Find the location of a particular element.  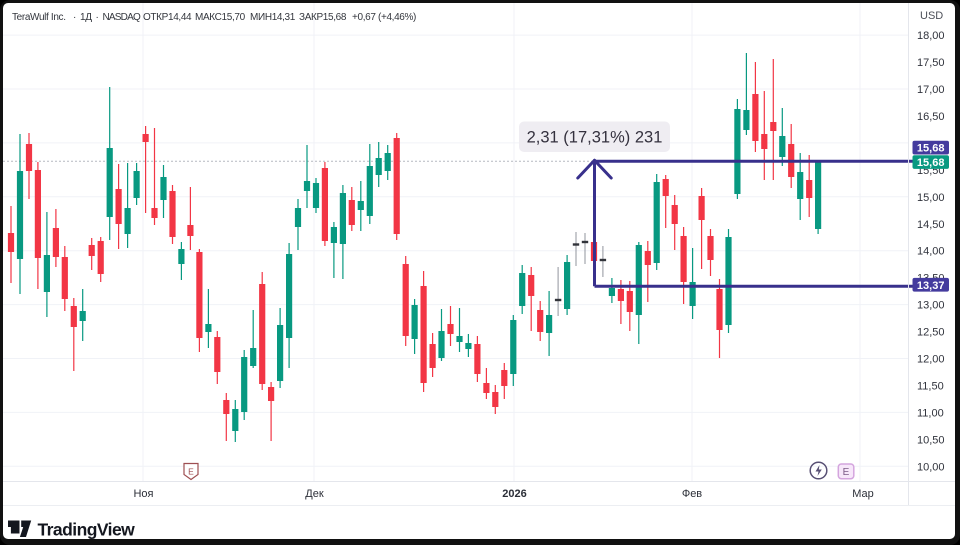

svg-text: 10,50 is located at coordinates (931, 440).